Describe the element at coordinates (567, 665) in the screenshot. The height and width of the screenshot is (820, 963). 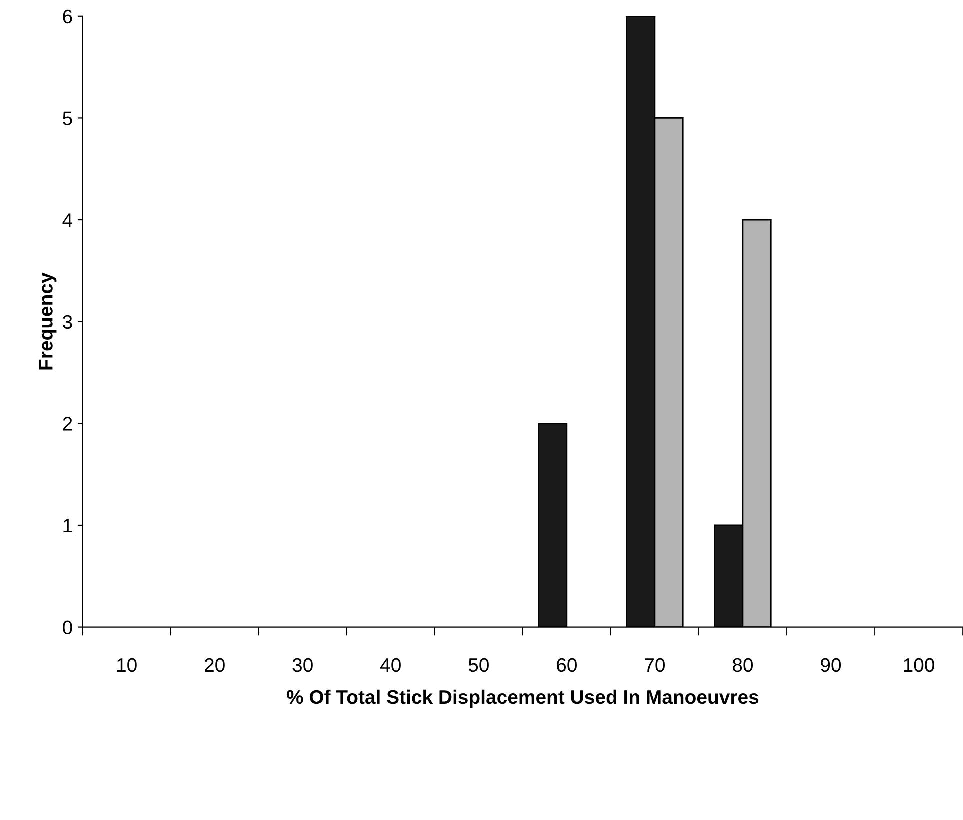
I see `x-tick-label: 60` at that location.